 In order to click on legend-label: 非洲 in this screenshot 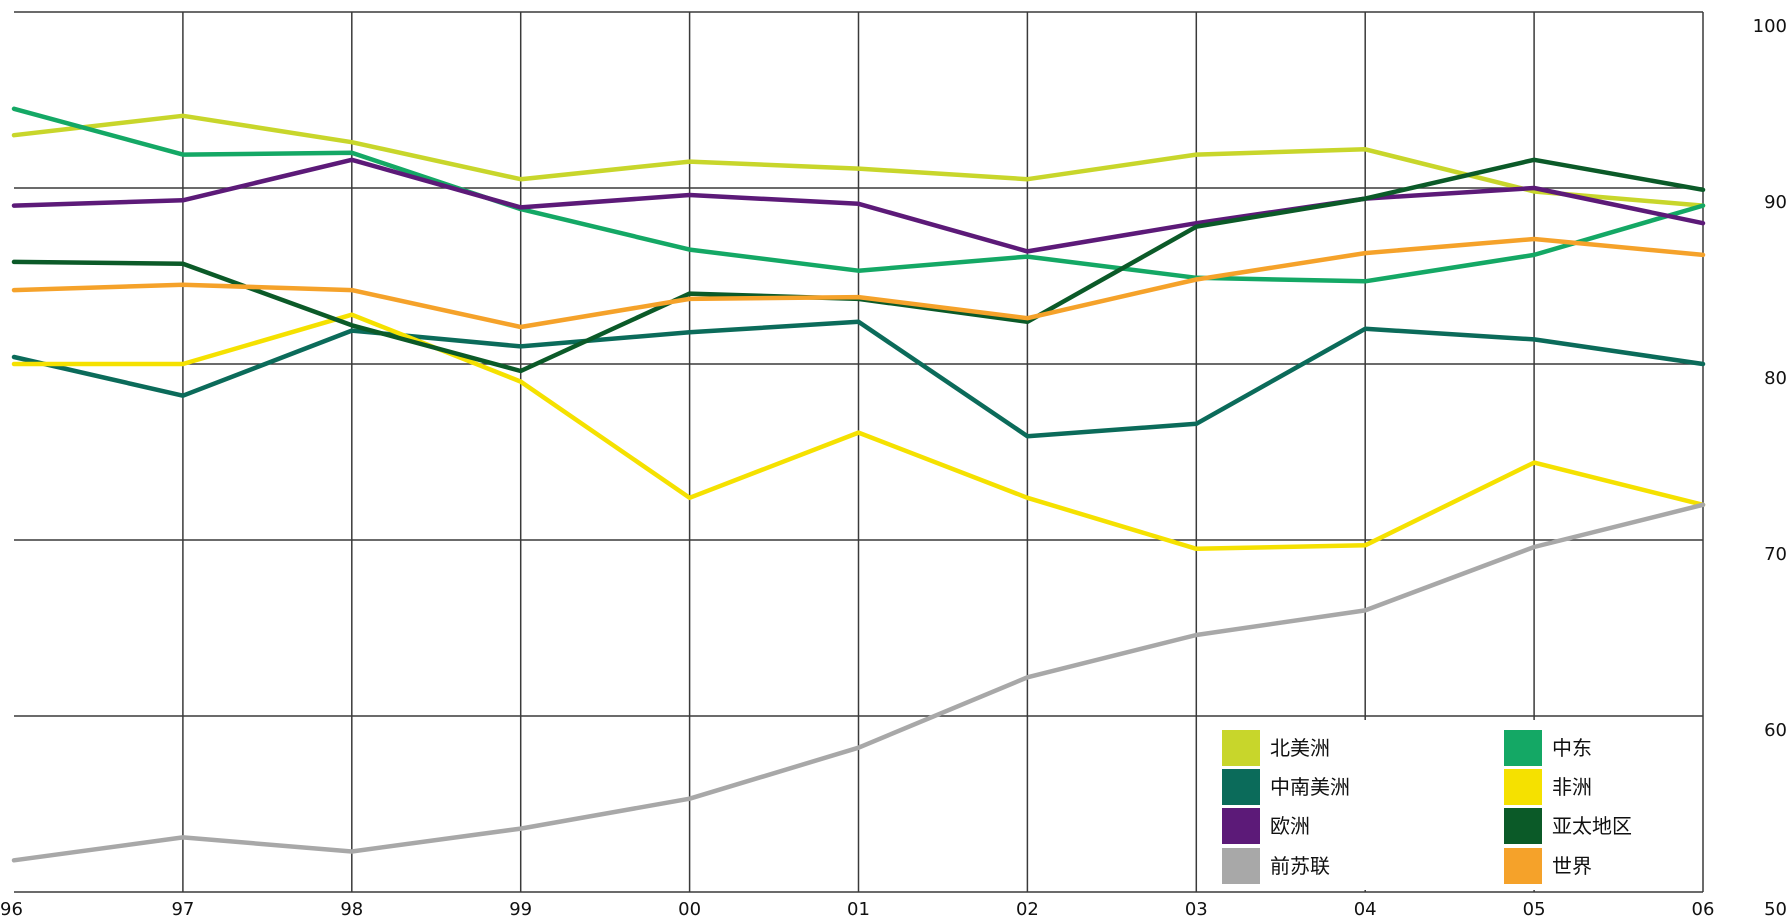, I will do `click(1572, 787)`.